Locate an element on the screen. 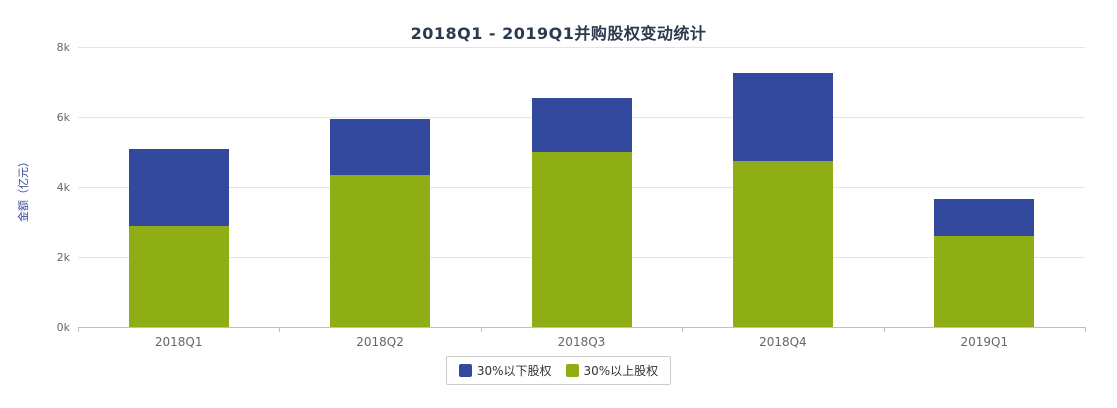 This screenshot has width=1117, height=408. x-tick-label: 2018Q2 is located at coordinates (380, 342).